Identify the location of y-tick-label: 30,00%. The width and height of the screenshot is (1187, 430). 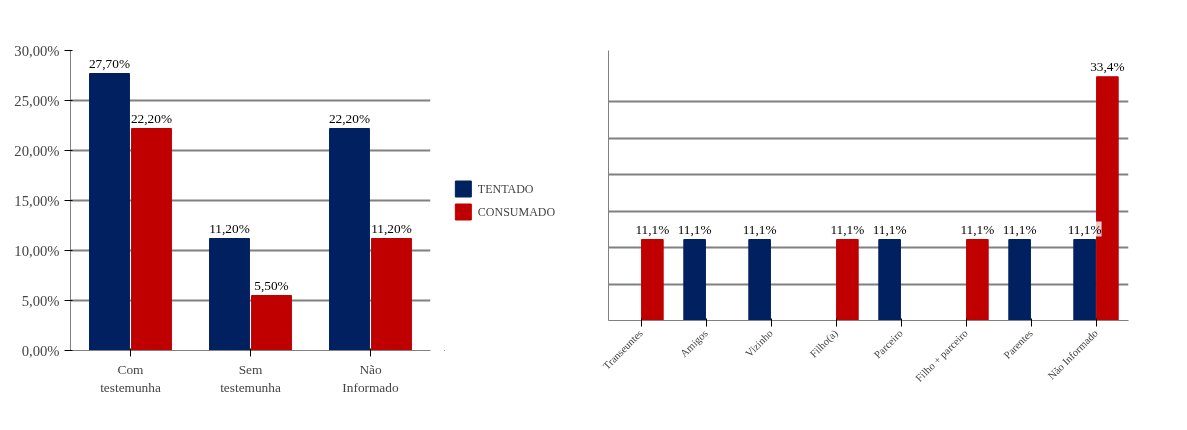
(37, 50).